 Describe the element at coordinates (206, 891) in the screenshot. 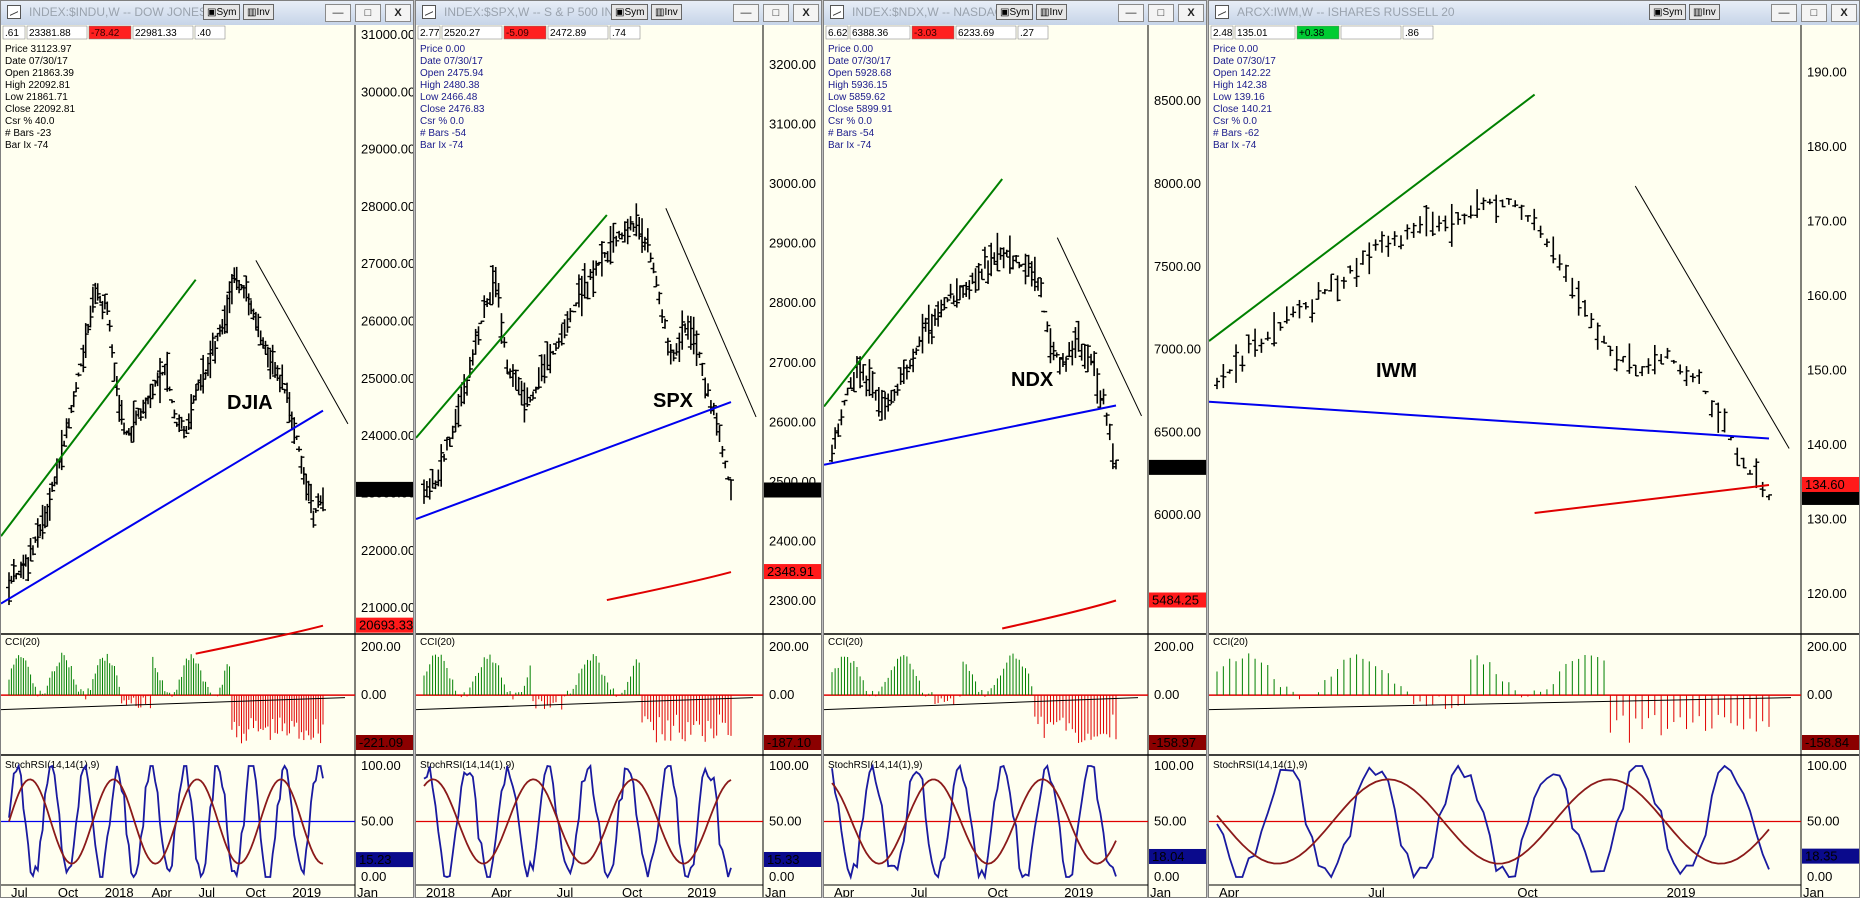

I see `x-tick-label: Jul` at that location.